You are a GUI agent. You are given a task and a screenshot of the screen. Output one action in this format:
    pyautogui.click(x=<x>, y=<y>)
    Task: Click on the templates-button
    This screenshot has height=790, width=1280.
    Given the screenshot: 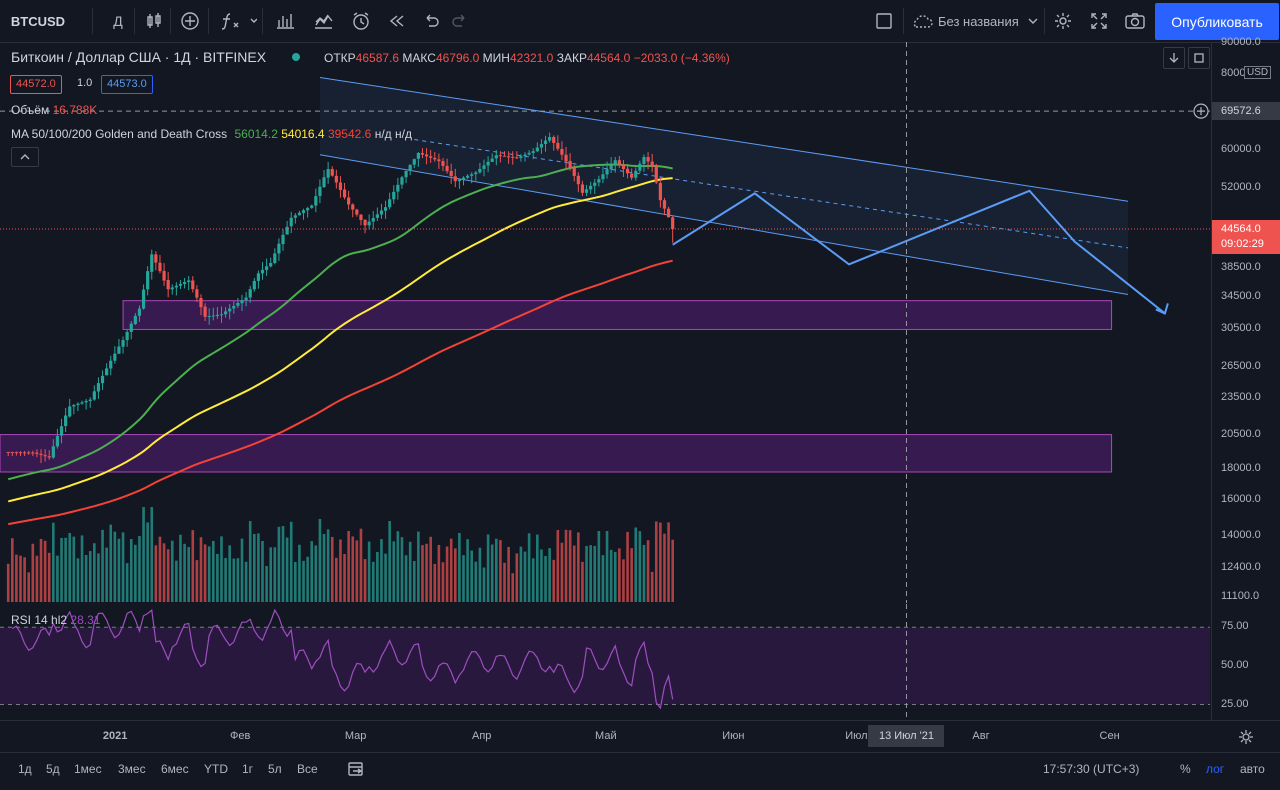 What is the action you would take?
    pyautogui.click(x=323, y=21)
    